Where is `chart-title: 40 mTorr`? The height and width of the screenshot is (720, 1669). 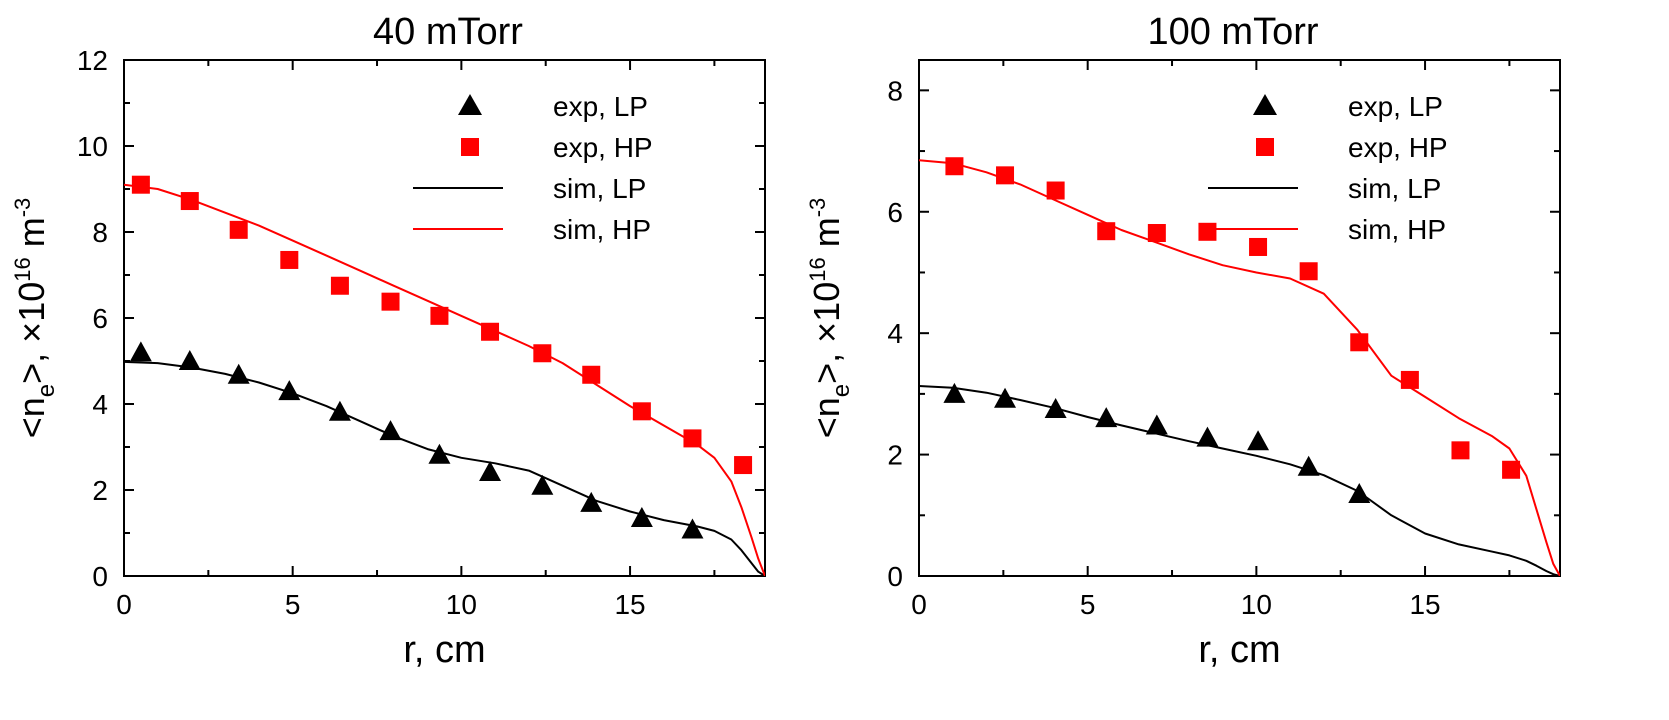
chart-title: 40 mTorr is located at coordinates (448, 32).